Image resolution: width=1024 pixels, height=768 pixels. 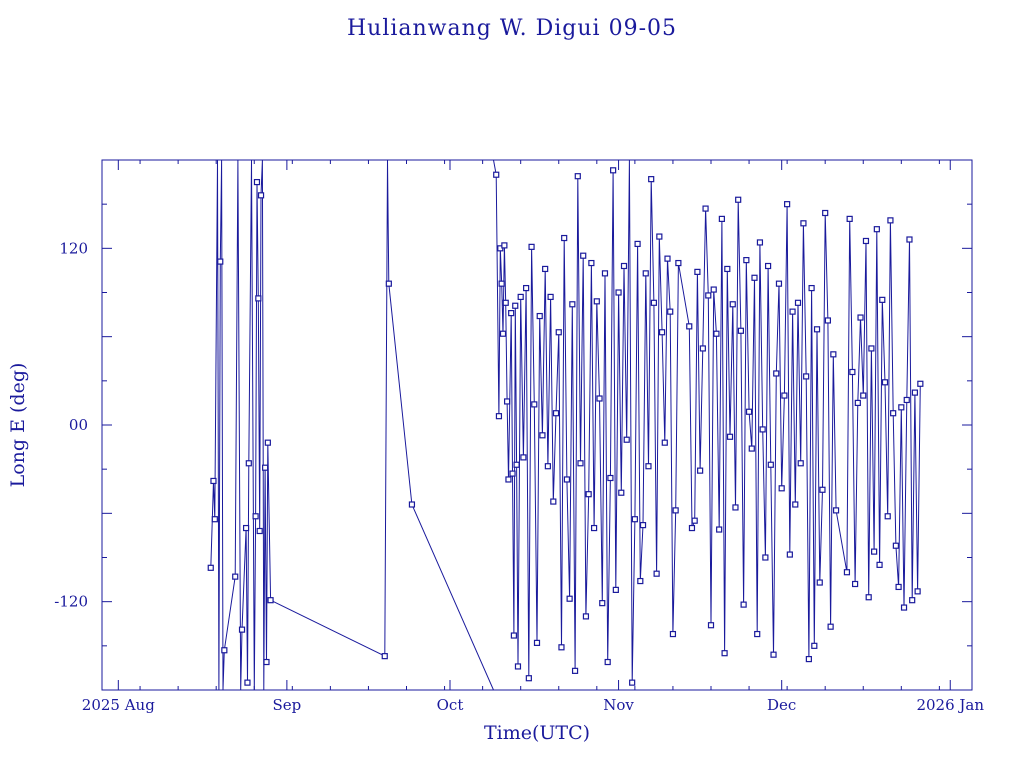 I want to click on y-tick-label: 120, so click(x=73, y=248).